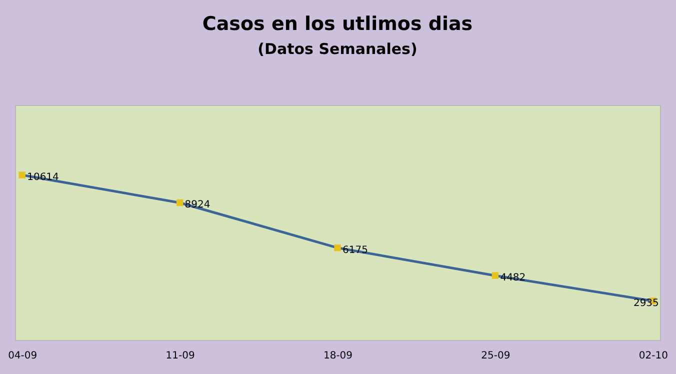  Describe the element at coordinates (338, 356) in the screenshot. I see `x-tick-label: 18-09` at that location.